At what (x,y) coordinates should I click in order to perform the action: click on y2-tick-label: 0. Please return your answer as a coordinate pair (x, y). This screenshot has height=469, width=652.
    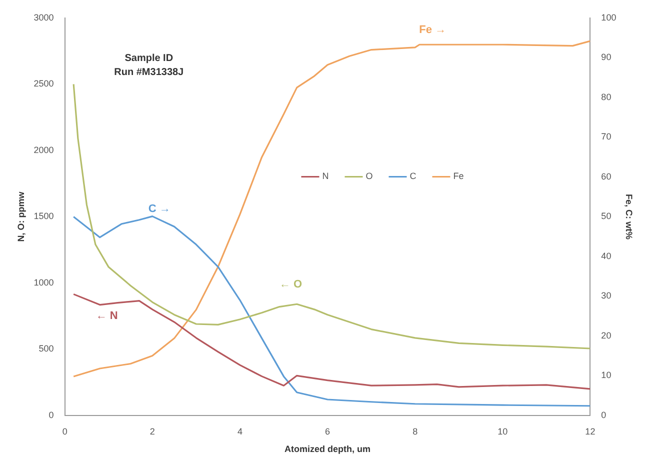
    Looking at the image, I should click on (603, 415).